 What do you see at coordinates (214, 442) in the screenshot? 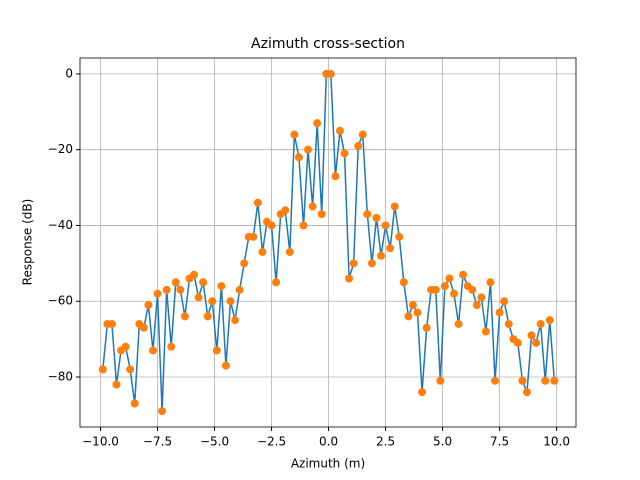
I see `x-tick-label: −5.0` at bounding box center [214, 442].